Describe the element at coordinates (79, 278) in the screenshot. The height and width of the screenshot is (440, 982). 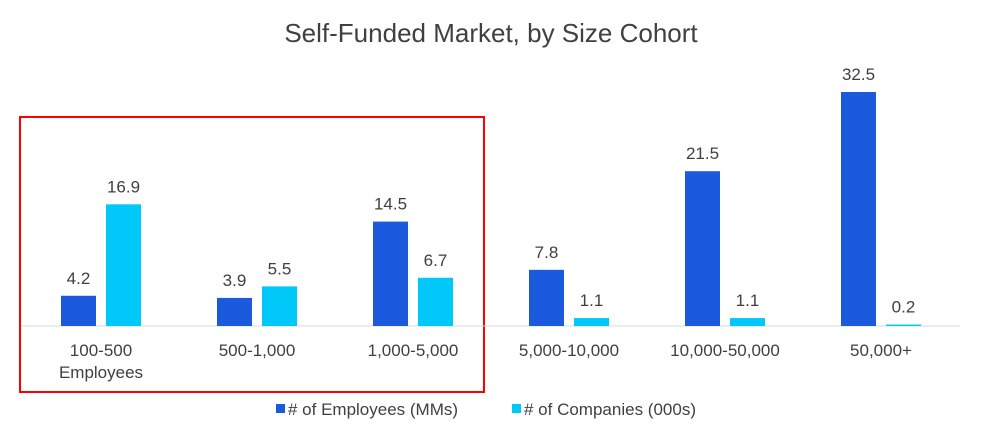
I see `data-label: 4.2` at that location.